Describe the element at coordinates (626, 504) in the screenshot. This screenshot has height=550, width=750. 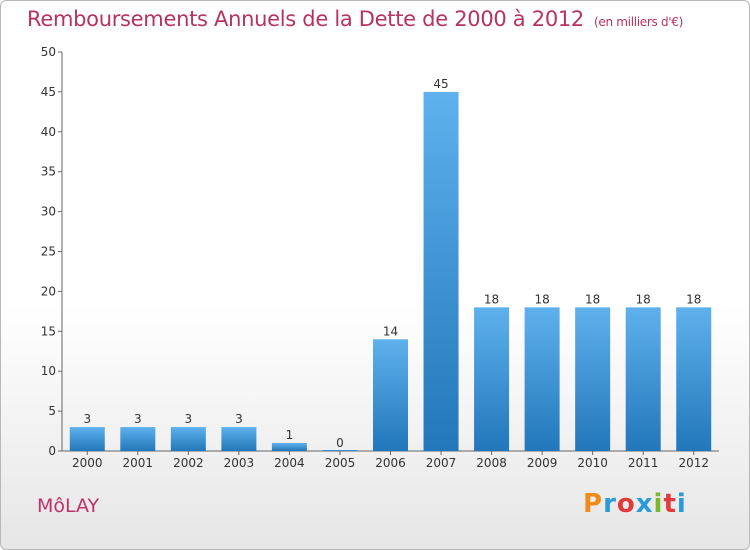
I see `logo-letter: o` at that location.